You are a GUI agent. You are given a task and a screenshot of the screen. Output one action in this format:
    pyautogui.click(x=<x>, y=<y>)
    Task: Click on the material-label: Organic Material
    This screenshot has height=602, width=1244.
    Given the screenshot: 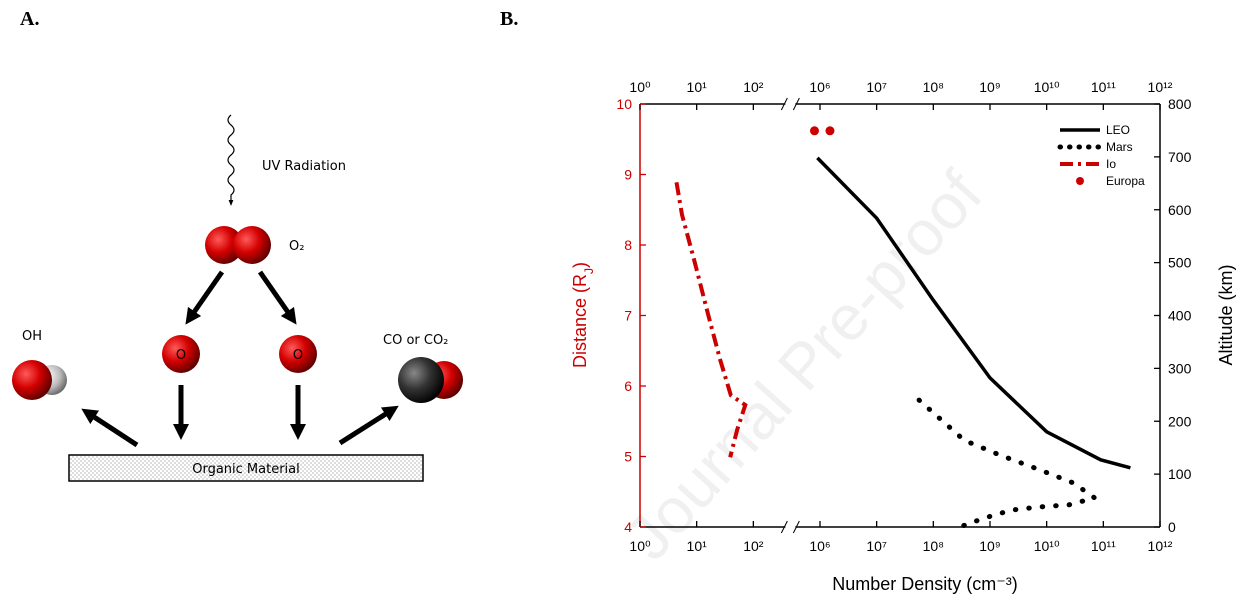 What is the action you would take?
    pyautogui.click(x=246, y=469)
    